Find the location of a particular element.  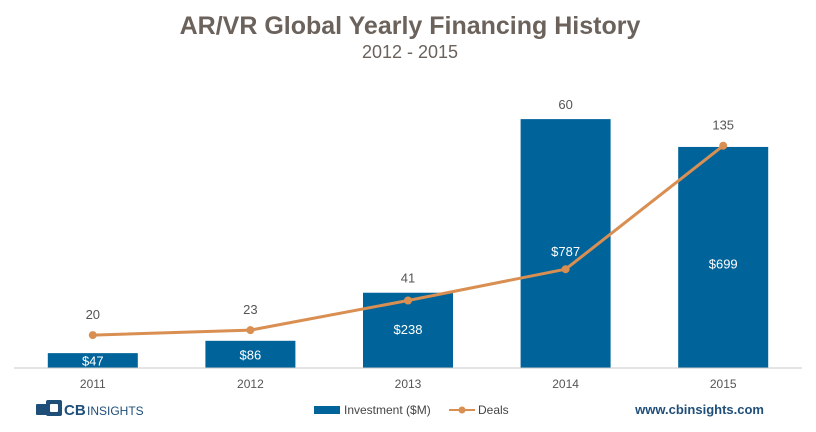

legend: Investment ($M) Deals is located at coordinates (411, 410).